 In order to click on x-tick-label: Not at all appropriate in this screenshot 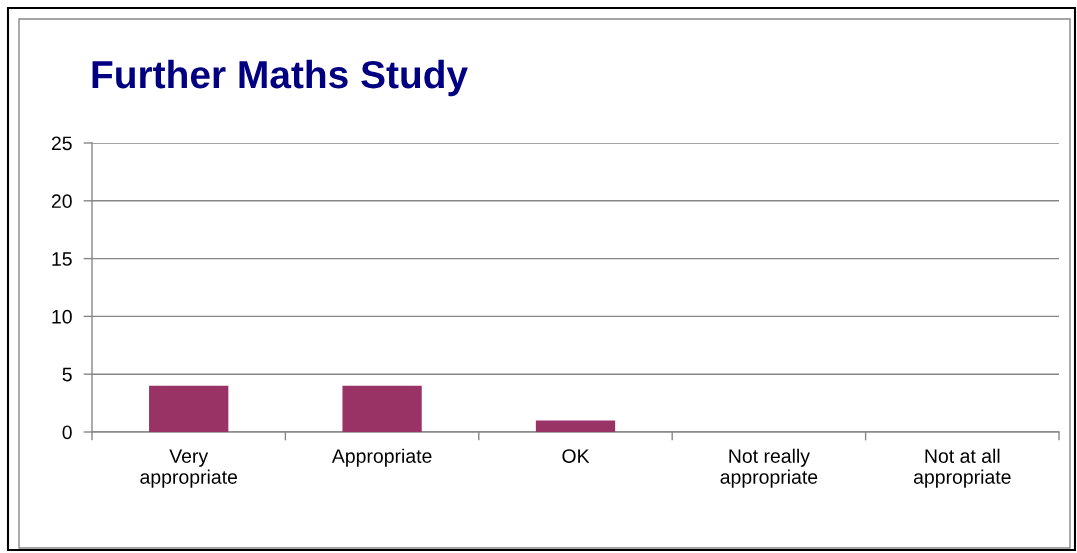, I will do `click(962, 468)`.